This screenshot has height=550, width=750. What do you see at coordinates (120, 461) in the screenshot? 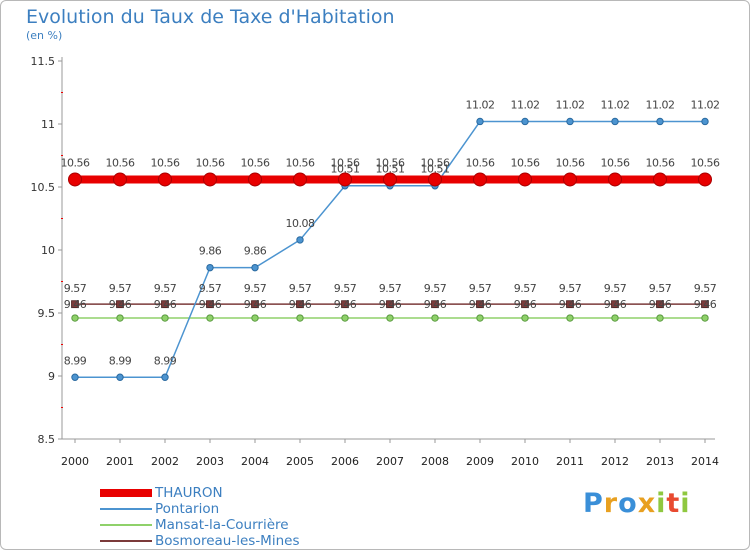
I see `x-tick-label: 2001` at bounding box center [120, 461].